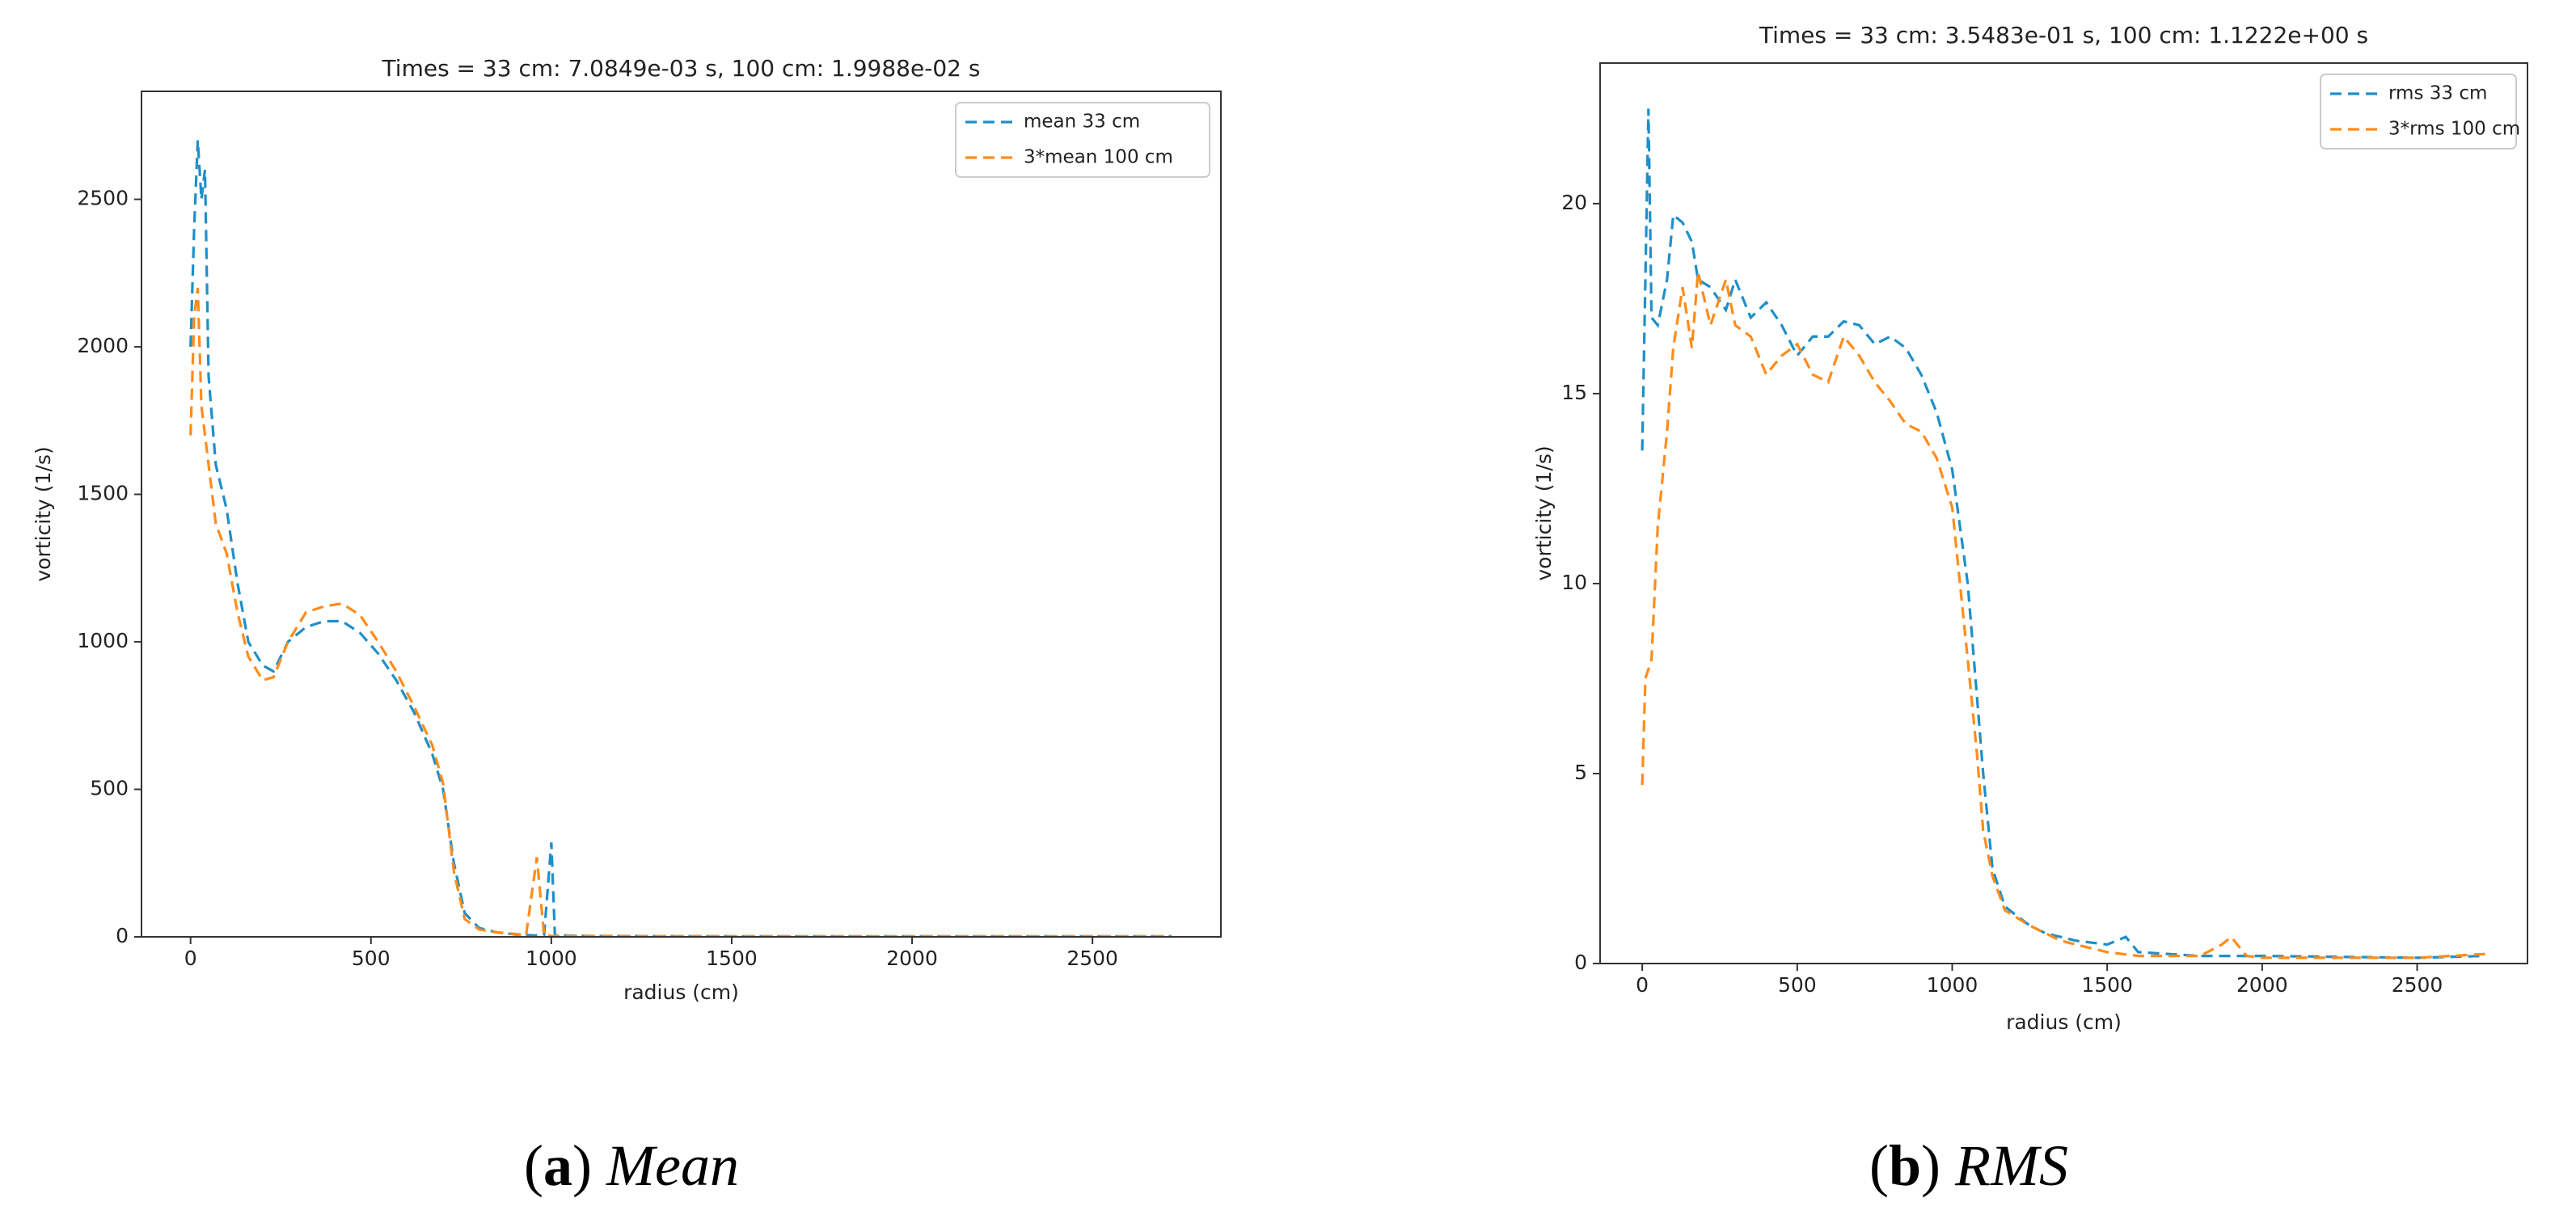  Describe the element at coordinates (2011, 1165) in the screenshot. I see `caption-part: RMS` at that location.